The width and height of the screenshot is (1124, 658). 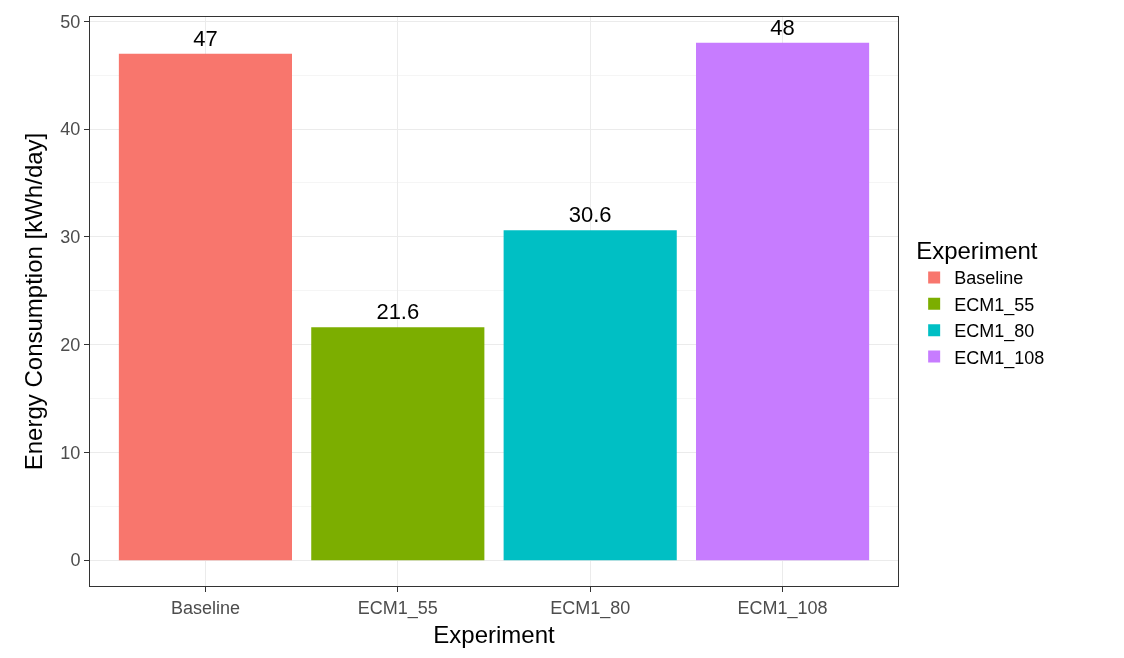 What do you see at coordinates (398, 312) in the screenshot?
I see `data-label: 21.6` at bounding box center [398, 312].